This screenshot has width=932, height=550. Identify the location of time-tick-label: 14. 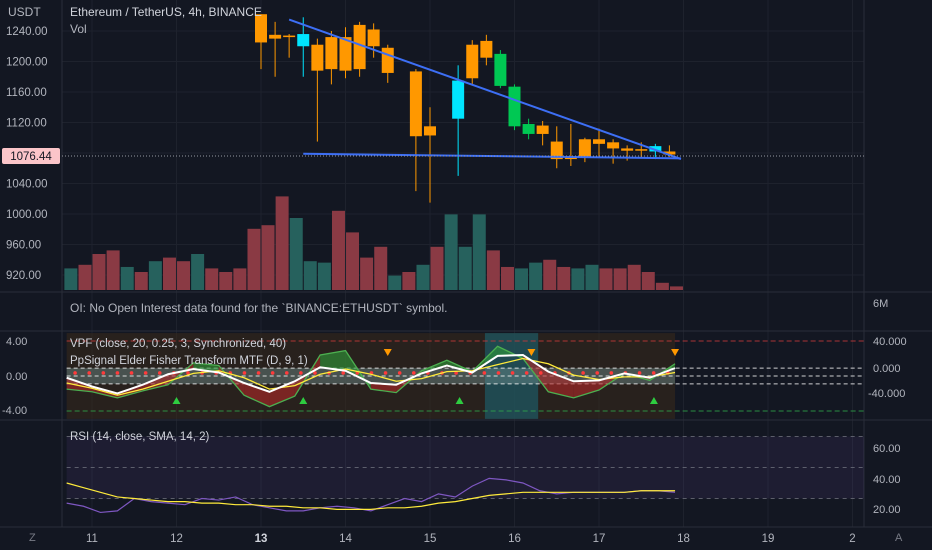
(345, 539).